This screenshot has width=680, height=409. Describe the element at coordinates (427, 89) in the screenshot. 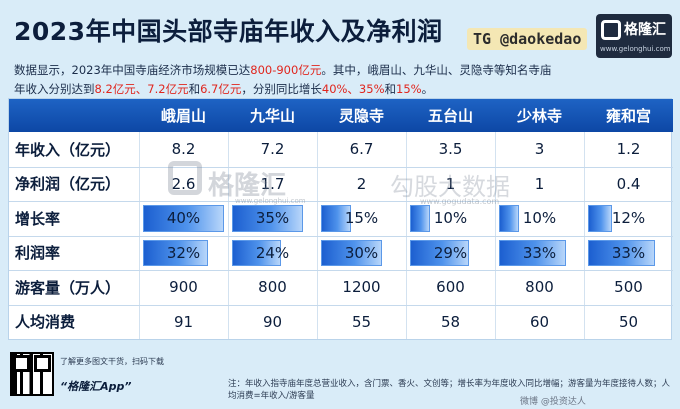

I see `desc-text: 。` at that location.